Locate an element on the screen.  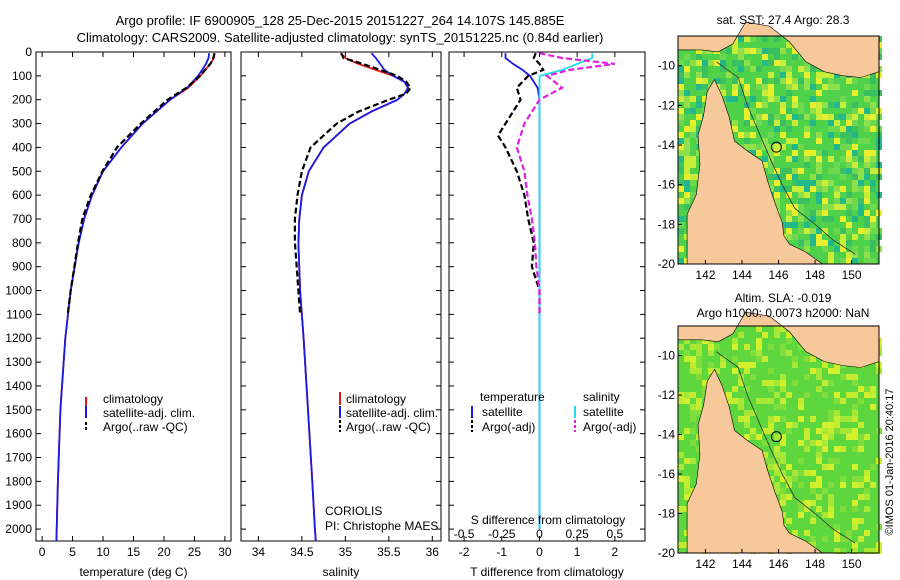
y-tick-label: 1700 is located at coordinates (18, 458).